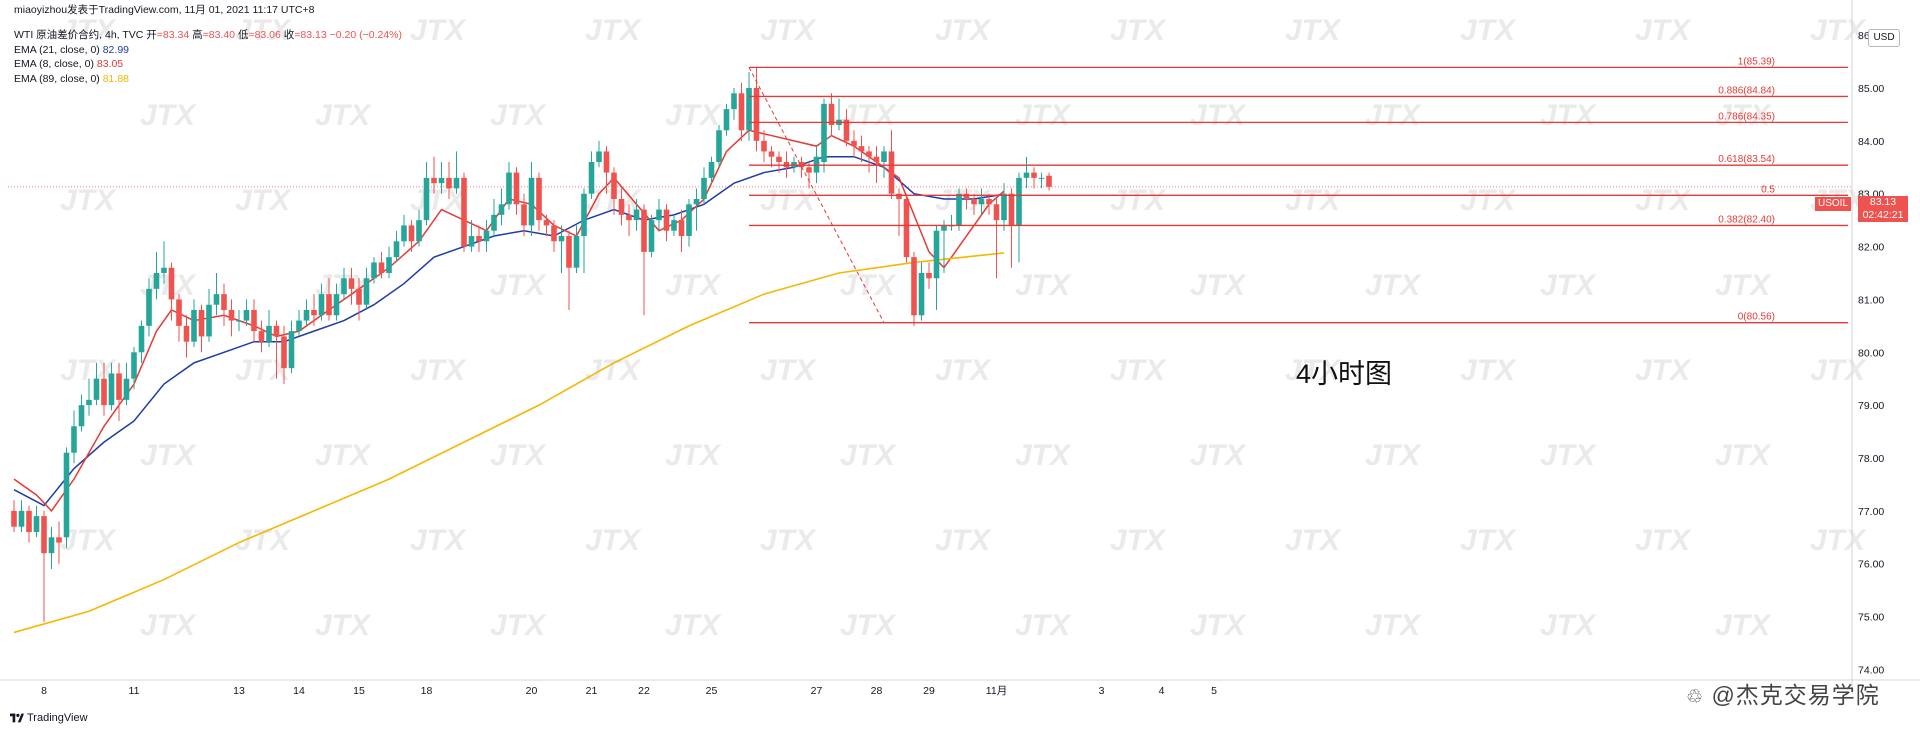  I want to click on ema89-row: EMA (89, close, 0) 81.88, so click(208, 79).